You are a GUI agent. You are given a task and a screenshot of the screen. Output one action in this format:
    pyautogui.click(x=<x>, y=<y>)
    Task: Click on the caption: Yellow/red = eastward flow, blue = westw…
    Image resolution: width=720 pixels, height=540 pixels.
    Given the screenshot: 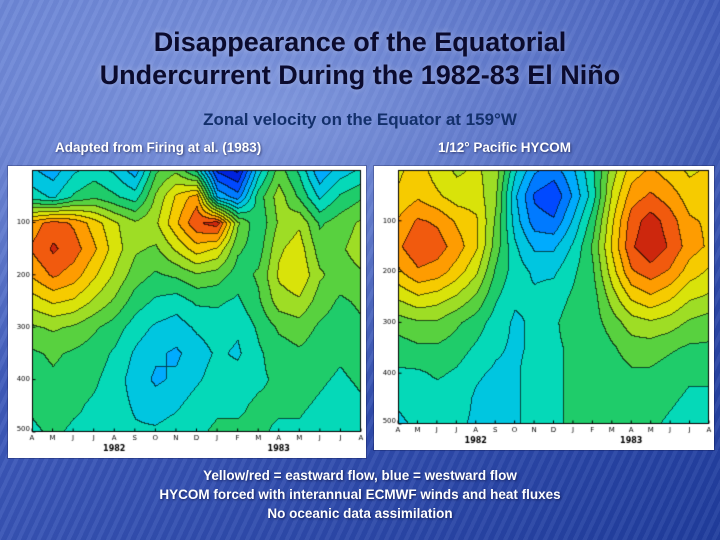 What is the action you would take?
    pyautogui.click(x=360, y=494)
    